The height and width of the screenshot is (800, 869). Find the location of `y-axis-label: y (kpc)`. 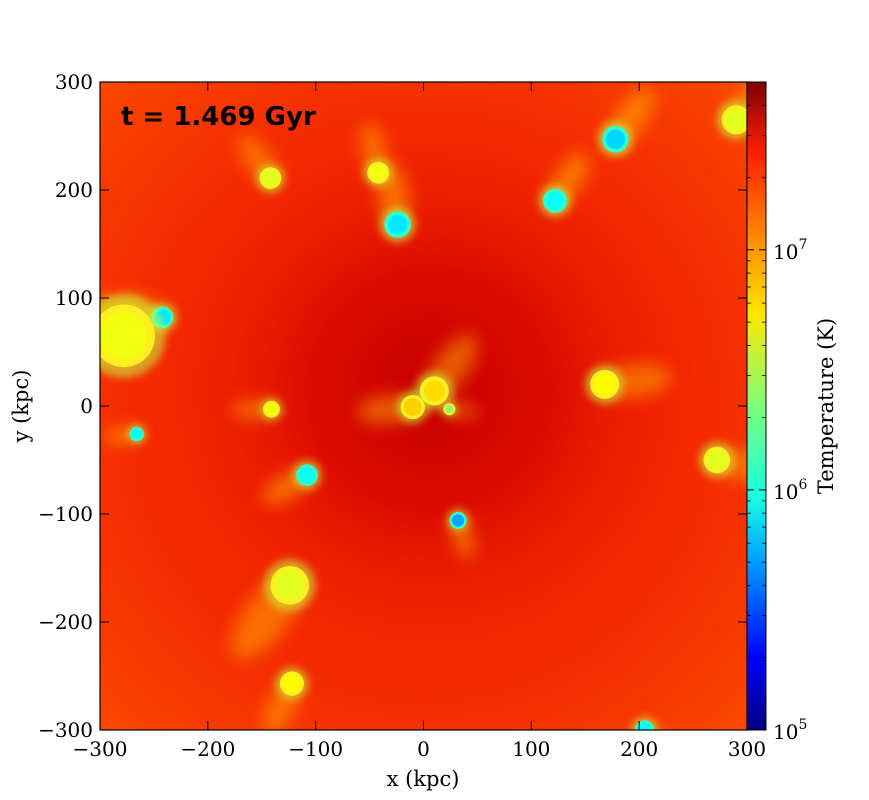

y-axis-label: y (kpc) is located at coordinates (21, 407).